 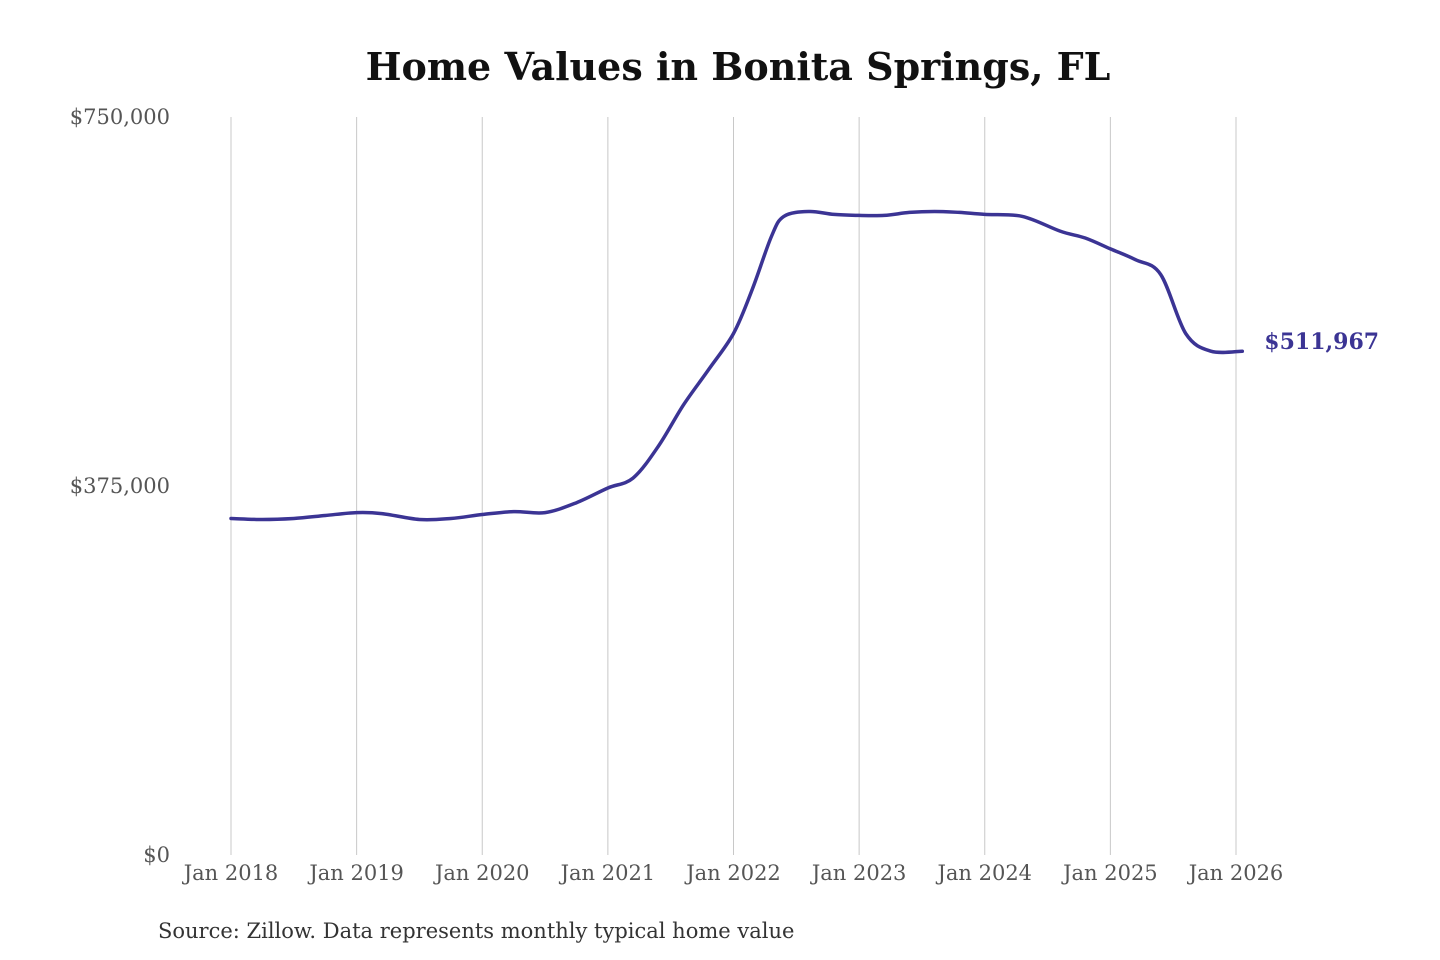 I want to click on x-tick-label: Jan 2025, so click(x=1109, y=873).